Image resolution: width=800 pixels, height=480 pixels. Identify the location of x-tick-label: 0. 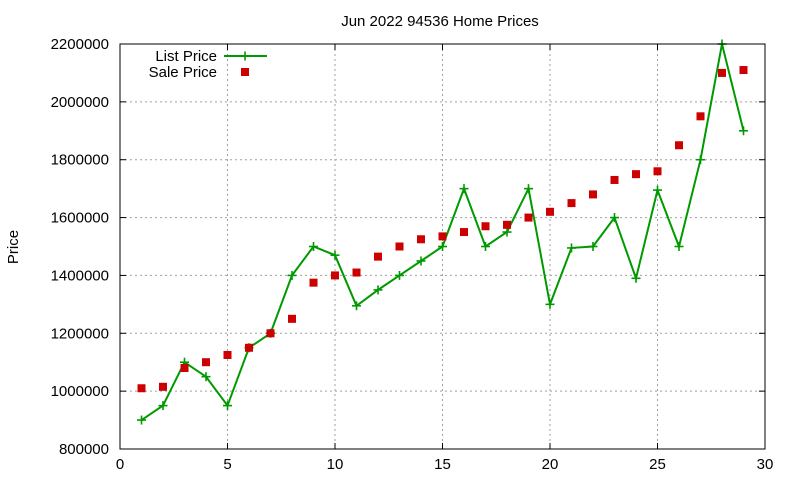
(120, 464).